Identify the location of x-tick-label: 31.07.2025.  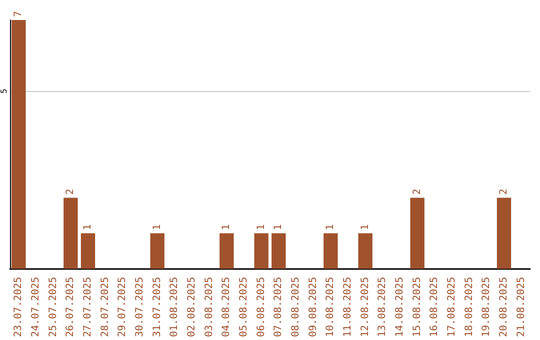
(157, 307).